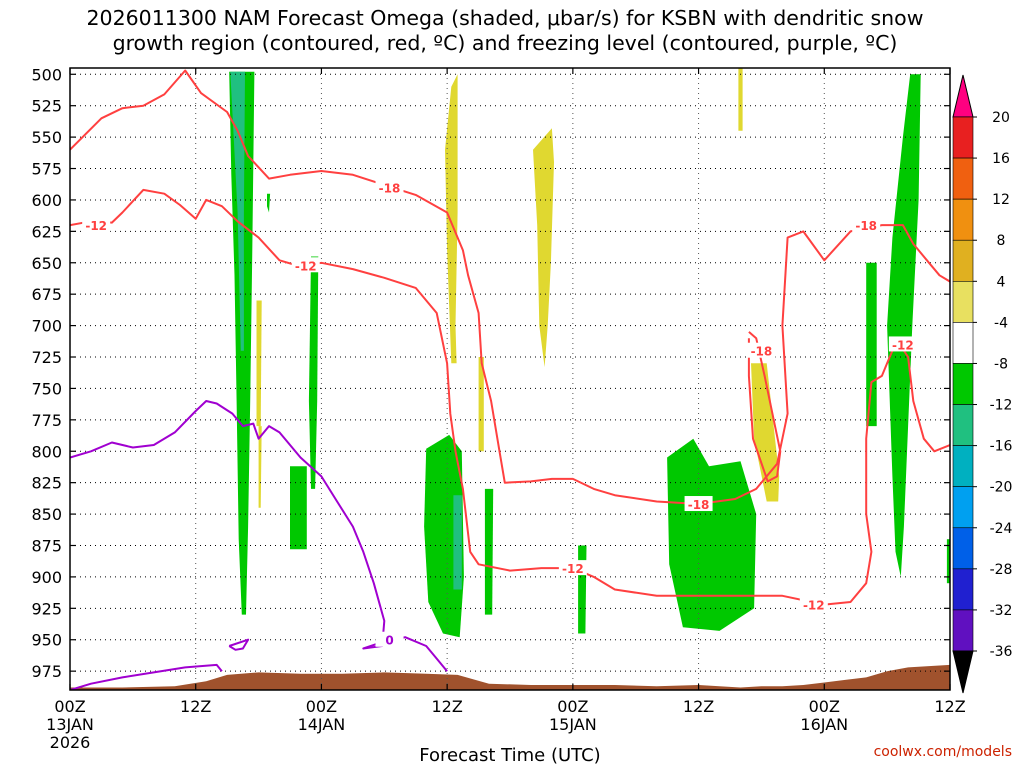 This screenshot has height=768, width=1024. I want to click on colorbar: 20 16 12 8 4 -4 -8 -12 -16 -20 -24 -28 -32 -36, so click(982, 384).